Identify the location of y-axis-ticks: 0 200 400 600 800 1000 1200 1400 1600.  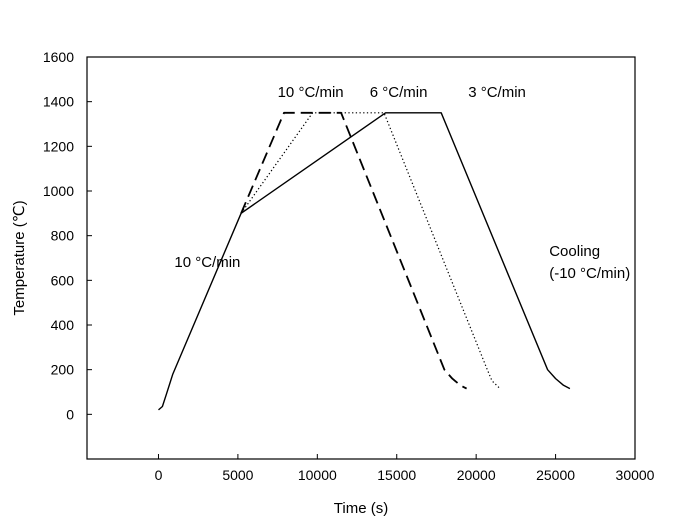
(67, 235).